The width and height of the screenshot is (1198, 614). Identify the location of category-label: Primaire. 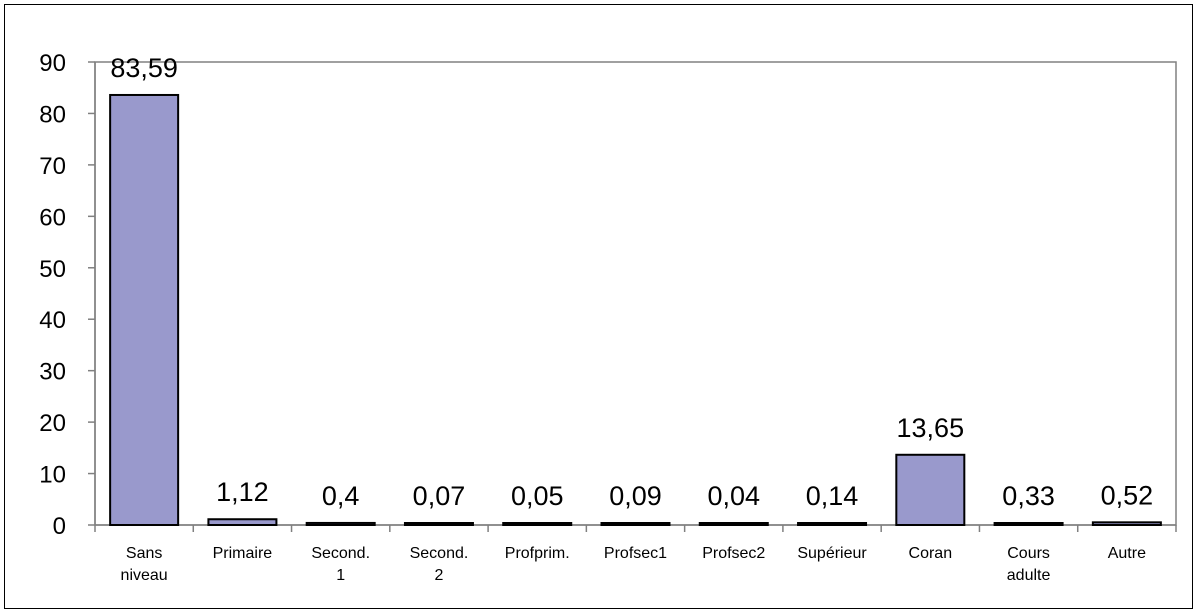
(243, 553).